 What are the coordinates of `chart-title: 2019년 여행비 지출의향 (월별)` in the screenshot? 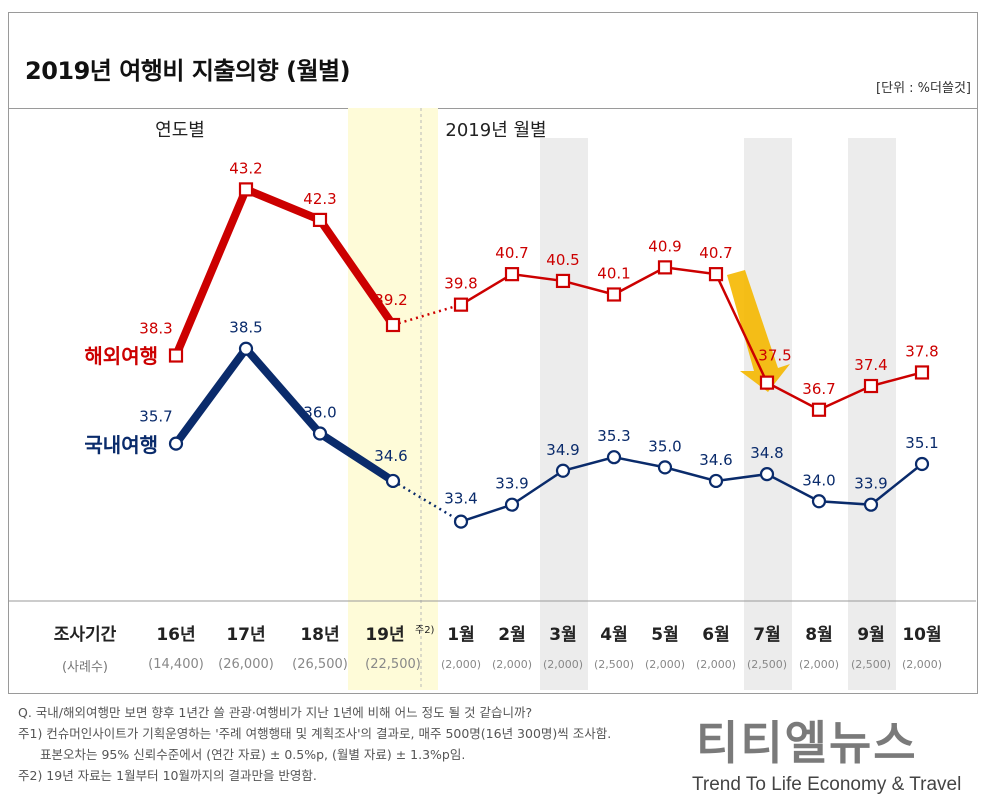 It's located at (188, 71).